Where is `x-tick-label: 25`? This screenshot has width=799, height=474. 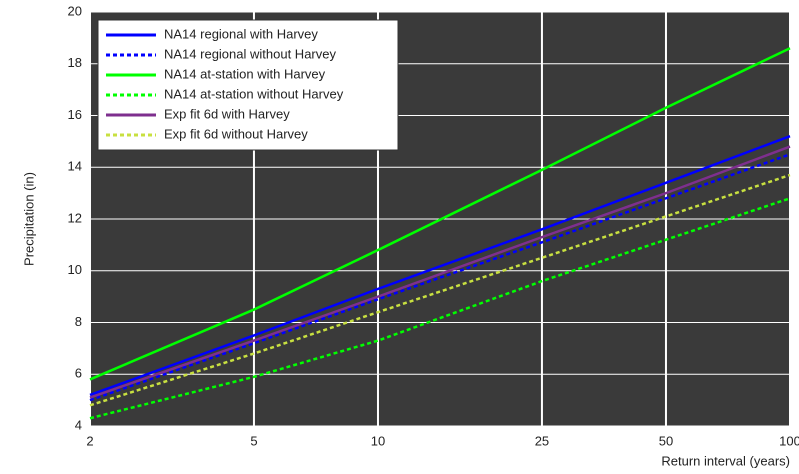
x-tick-label: 25 is located at coordinates (542, 440).